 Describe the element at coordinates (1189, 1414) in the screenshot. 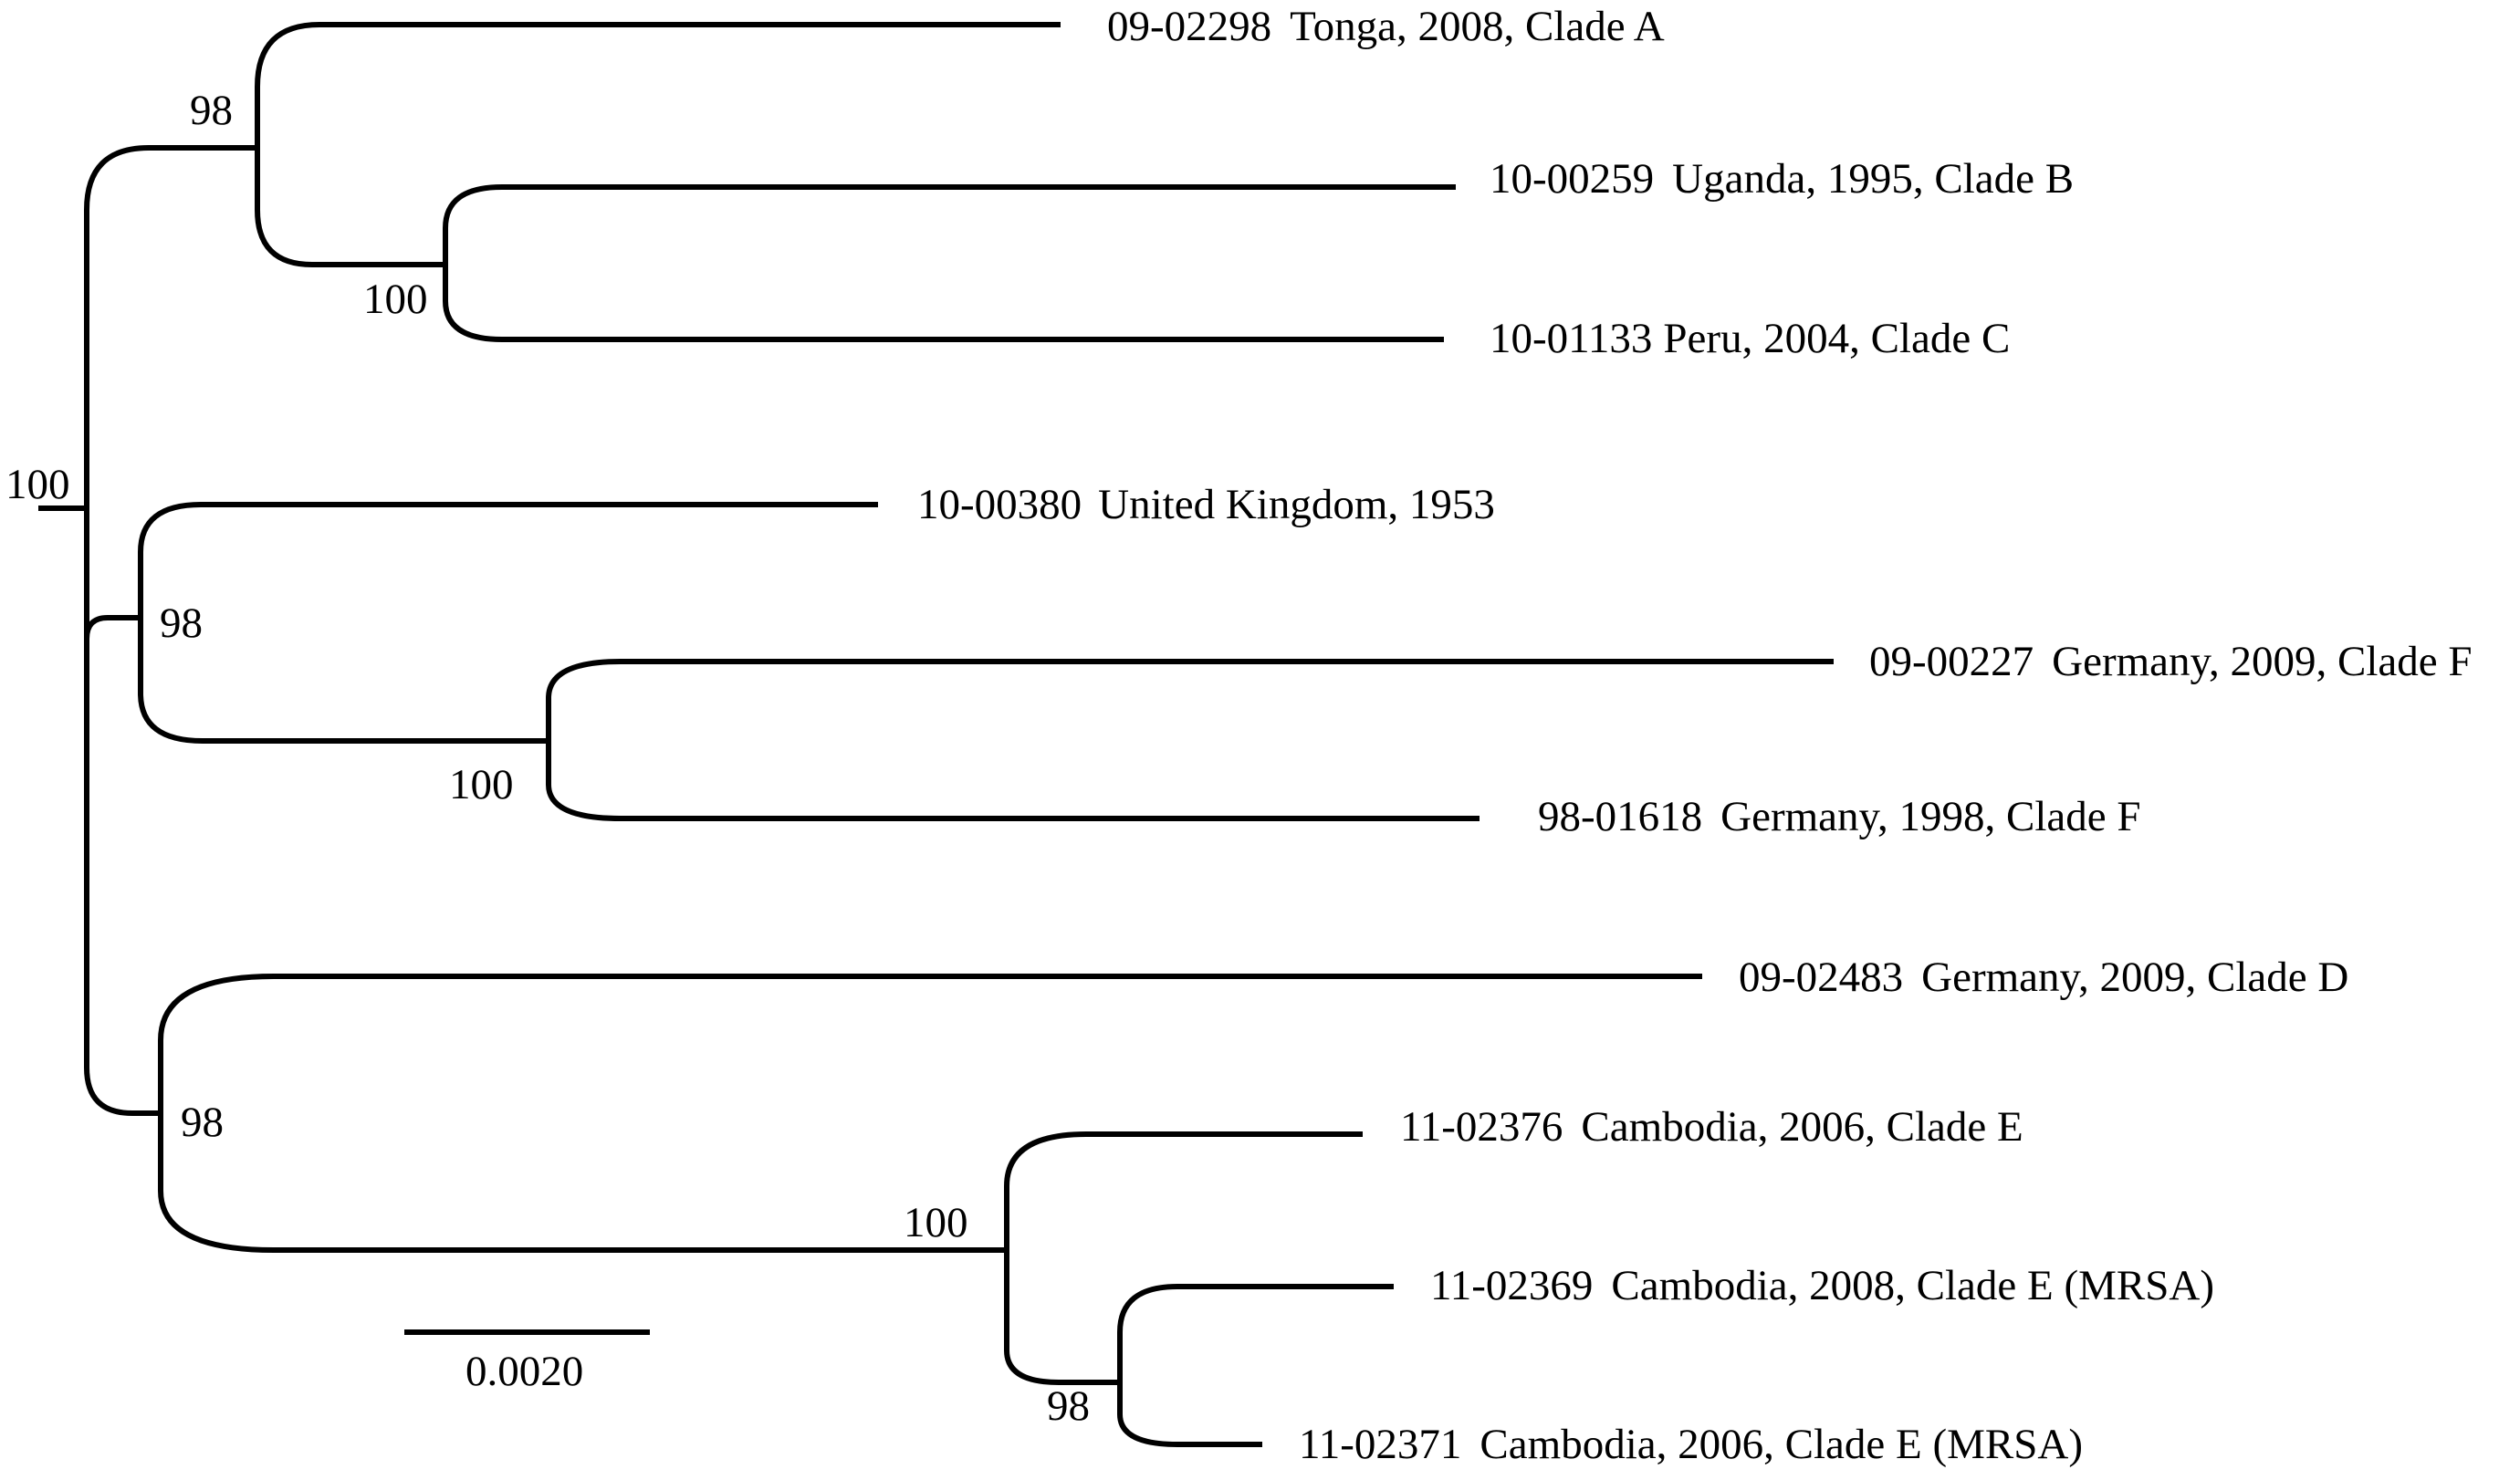

I see `branch-cambodia-2006-MRSA` at that location.